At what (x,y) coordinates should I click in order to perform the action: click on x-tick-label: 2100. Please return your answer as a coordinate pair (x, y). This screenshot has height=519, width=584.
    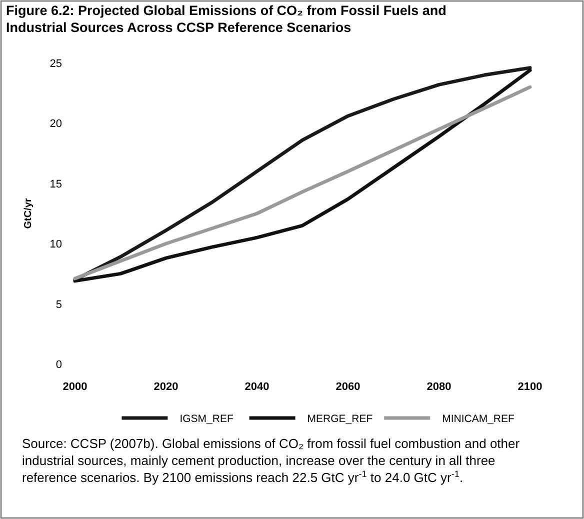
    Looking at the image, I should click on (530, 387).